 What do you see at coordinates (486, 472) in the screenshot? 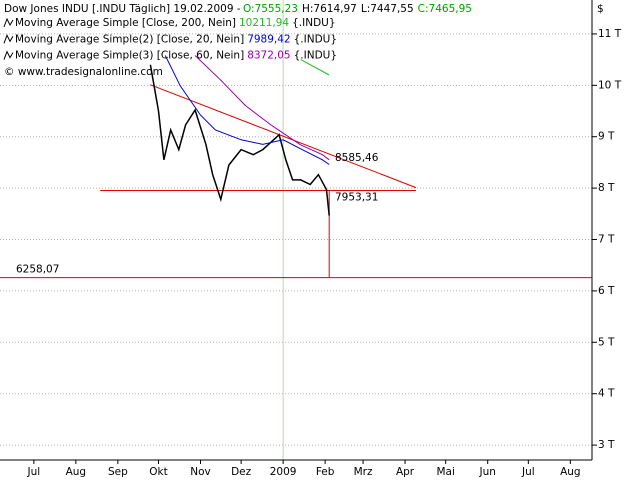
I see `x-tick-label: Jun` at bounding box center [486, 472].